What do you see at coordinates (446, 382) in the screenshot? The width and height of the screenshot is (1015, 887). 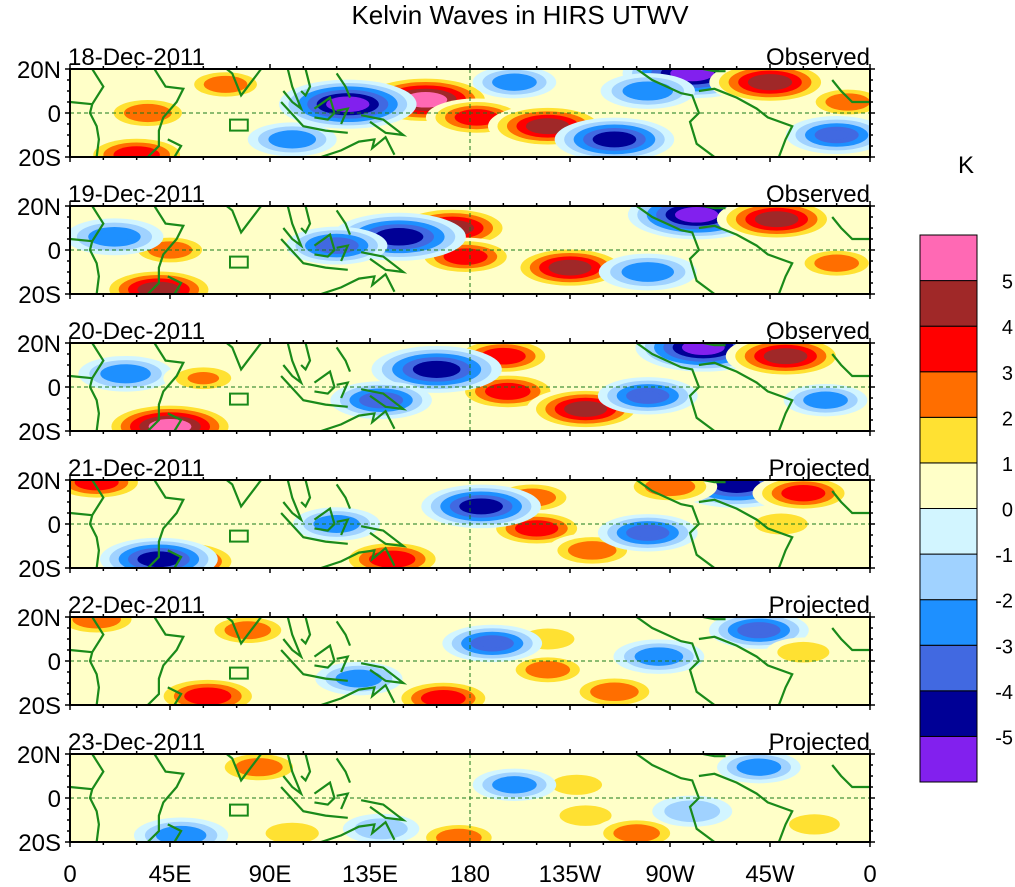 I see `panel-3: 20N 0 20S 20-Dec-2011 Observed` at bounding box center [446, 382].